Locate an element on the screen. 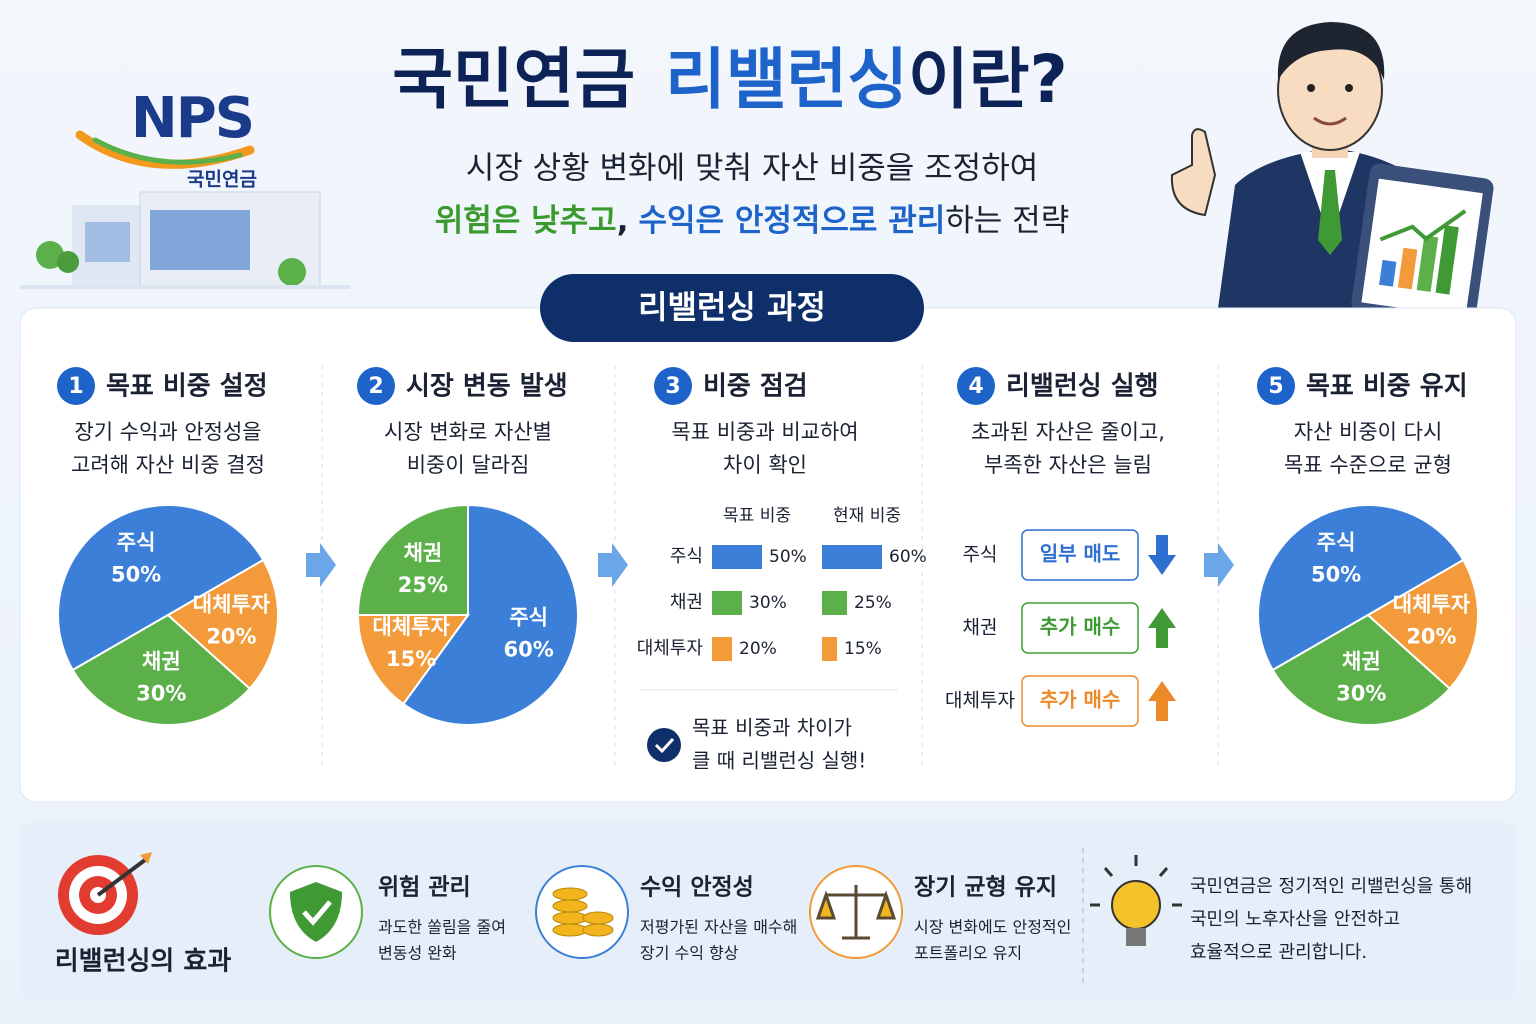  main-title: 국민연금 리밸런싱이란? is located at coordinates (730, 79).